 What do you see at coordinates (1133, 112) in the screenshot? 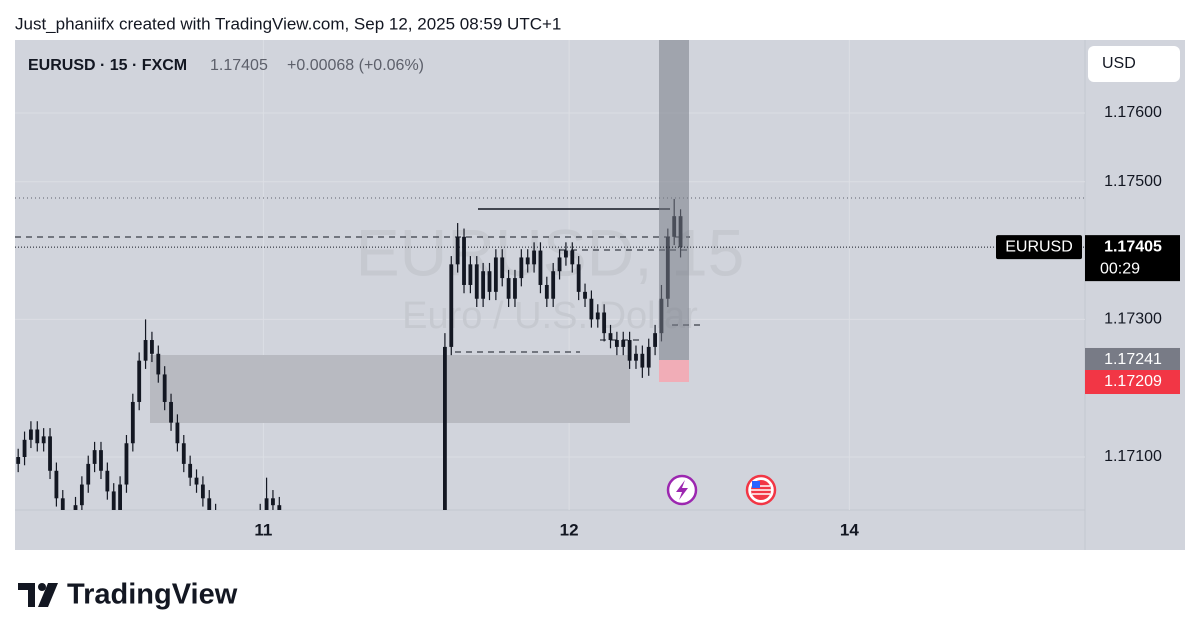
I see `y-tick-label: 1.17600` at bounding box center [1133, 112].